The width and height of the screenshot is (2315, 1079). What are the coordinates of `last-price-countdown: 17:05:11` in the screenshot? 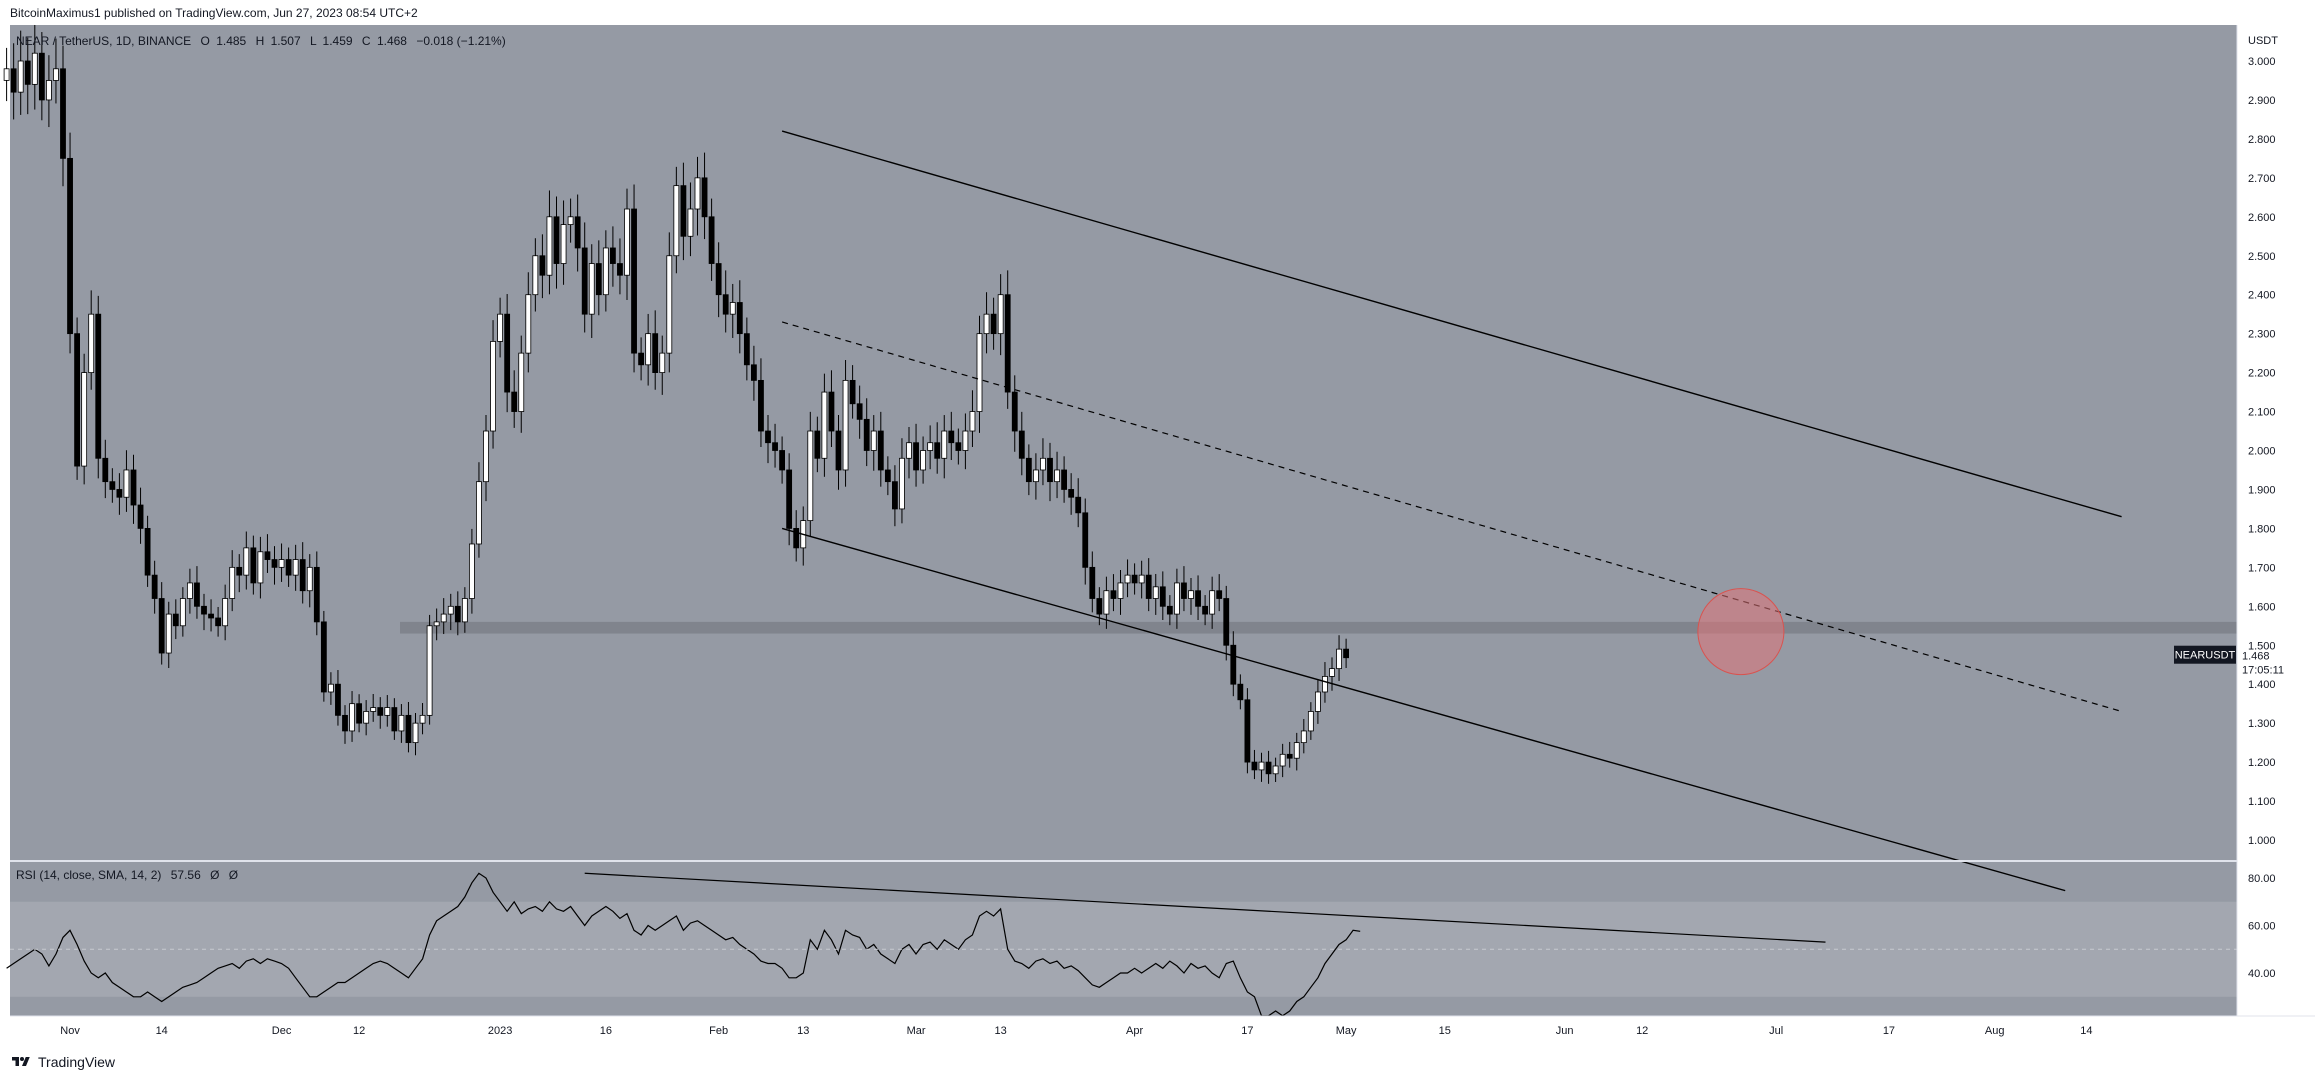 It's located at (2263, 671).